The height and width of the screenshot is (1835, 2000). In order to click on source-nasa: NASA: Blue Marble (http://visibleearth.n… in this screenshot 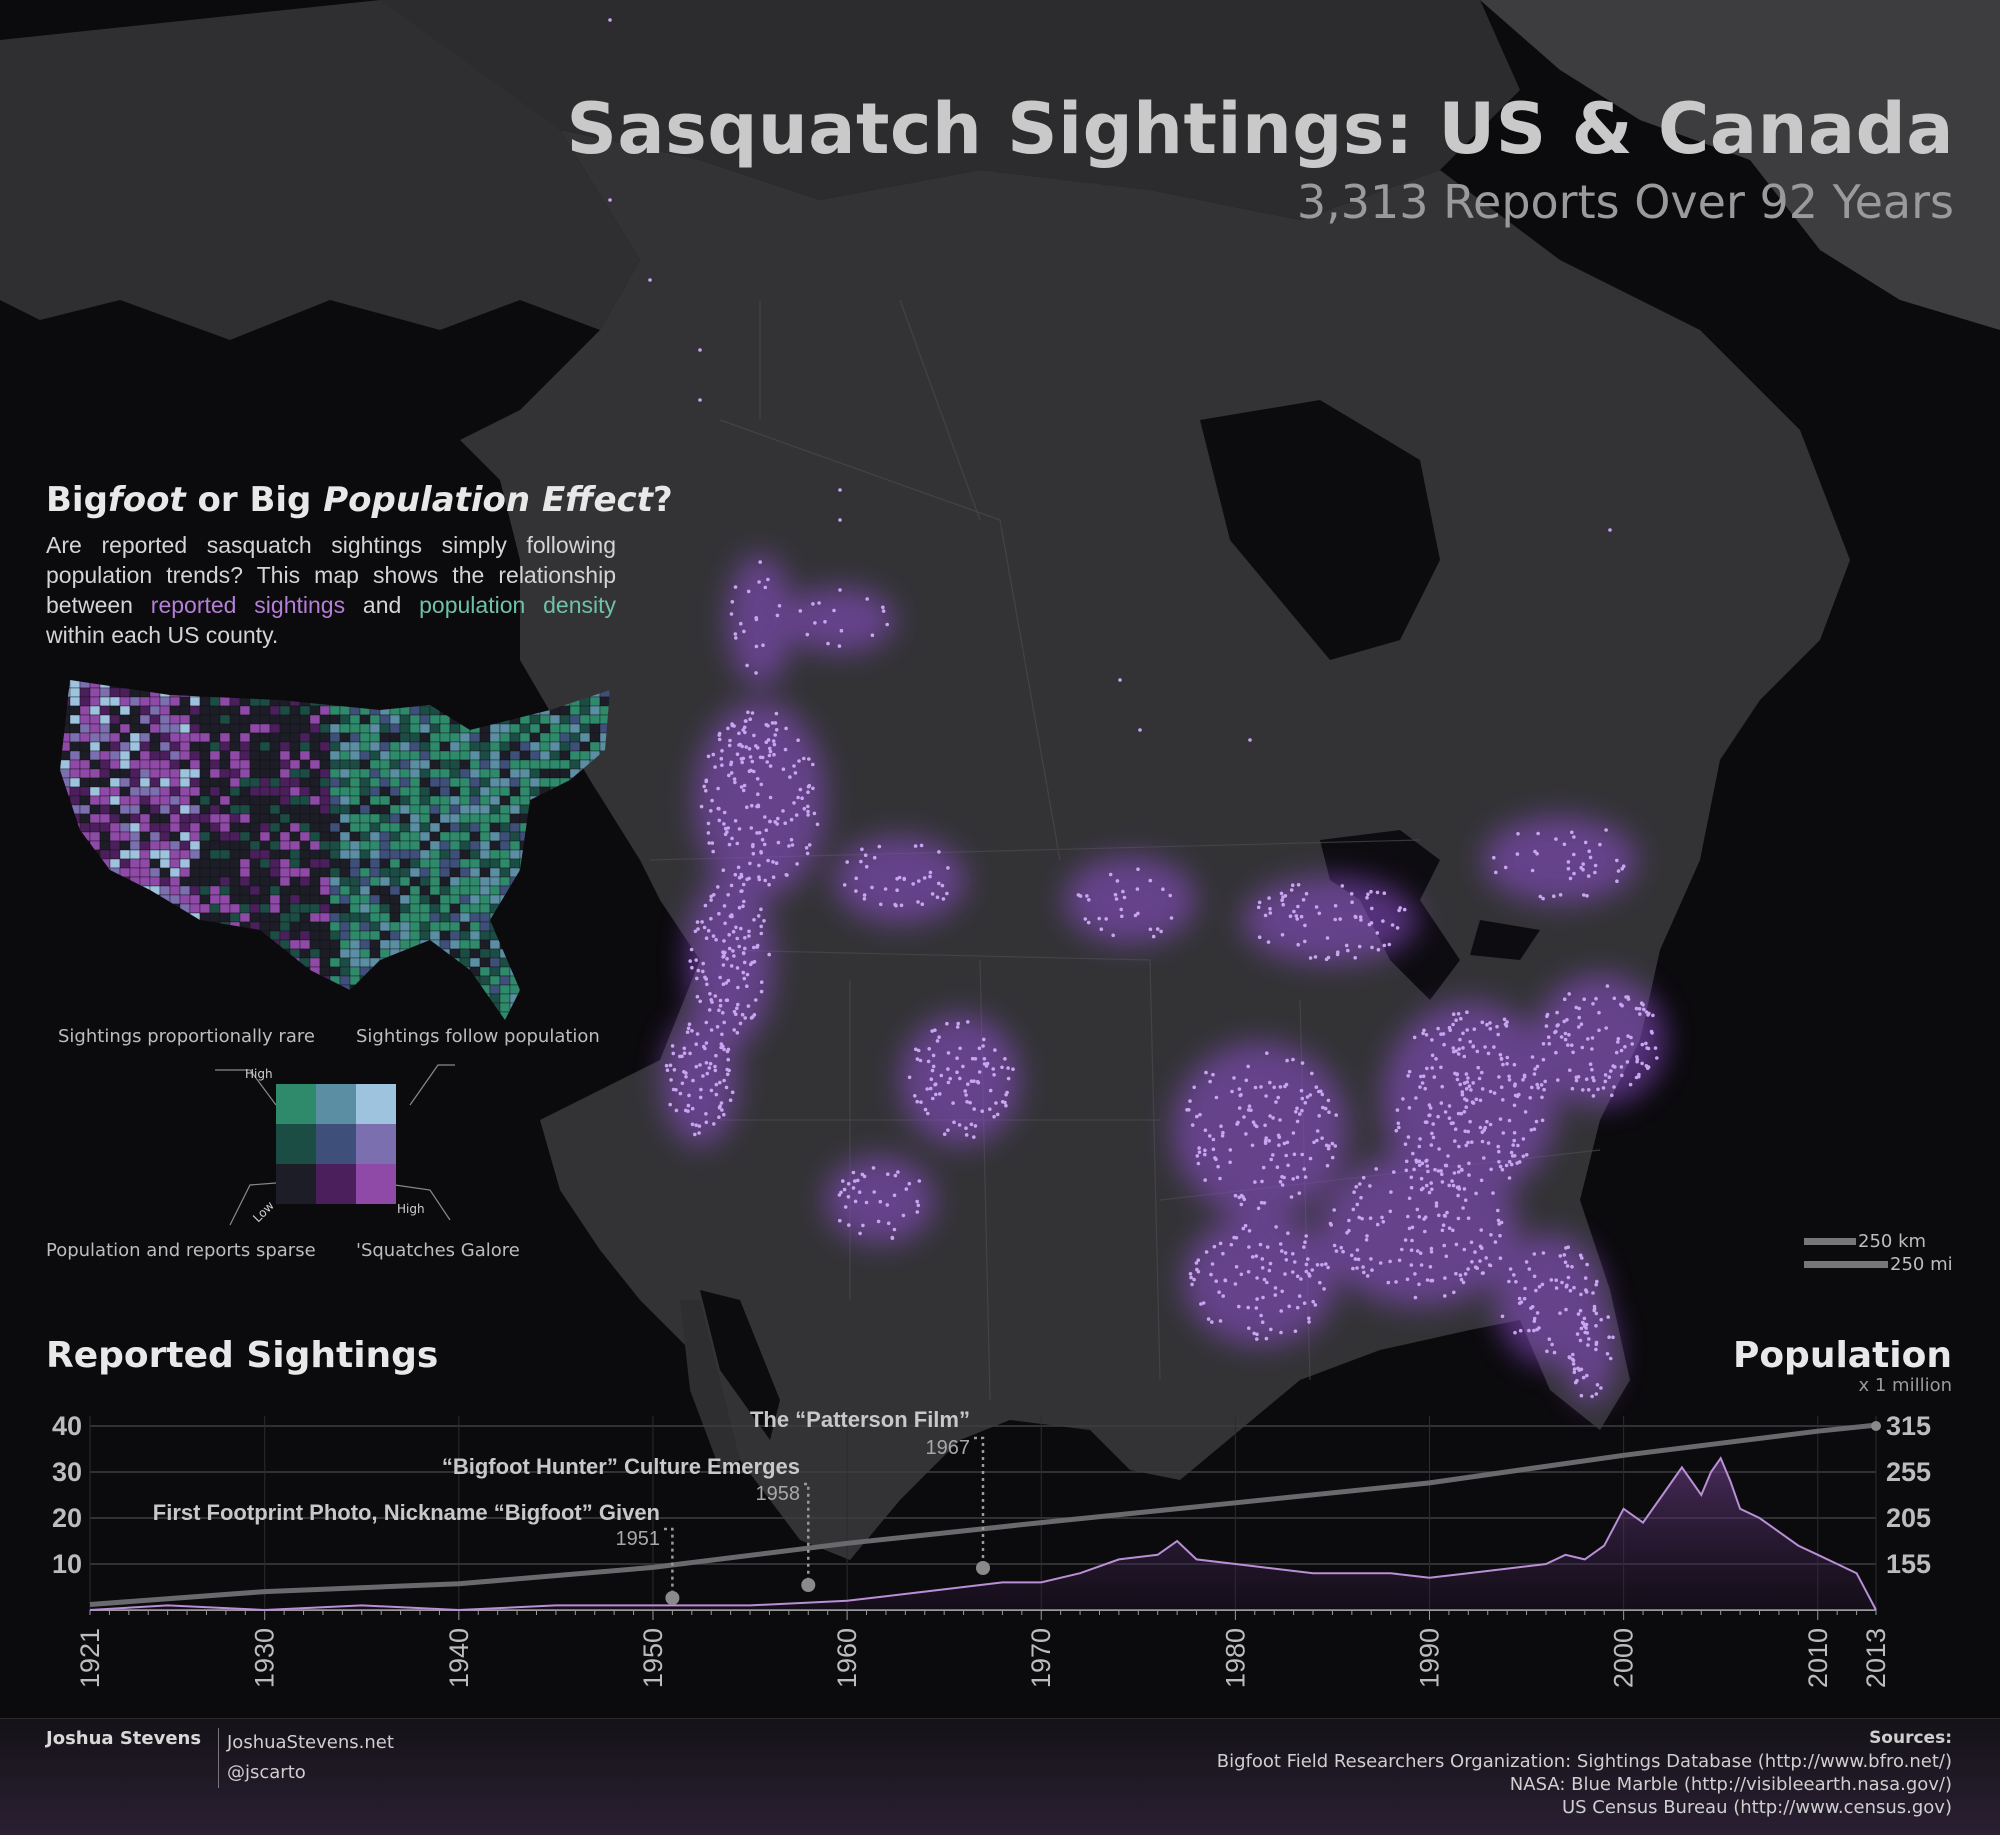, I will do `click(1730, 1784)`.